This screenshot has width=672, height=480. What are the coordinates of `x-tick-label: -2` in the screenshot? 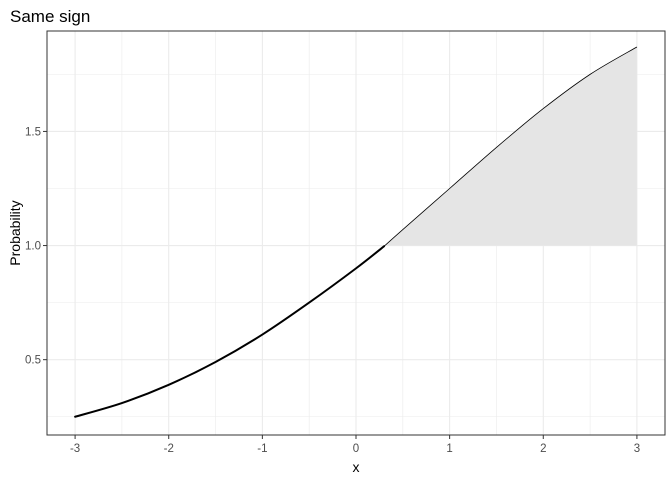 It's located at (169, 449).